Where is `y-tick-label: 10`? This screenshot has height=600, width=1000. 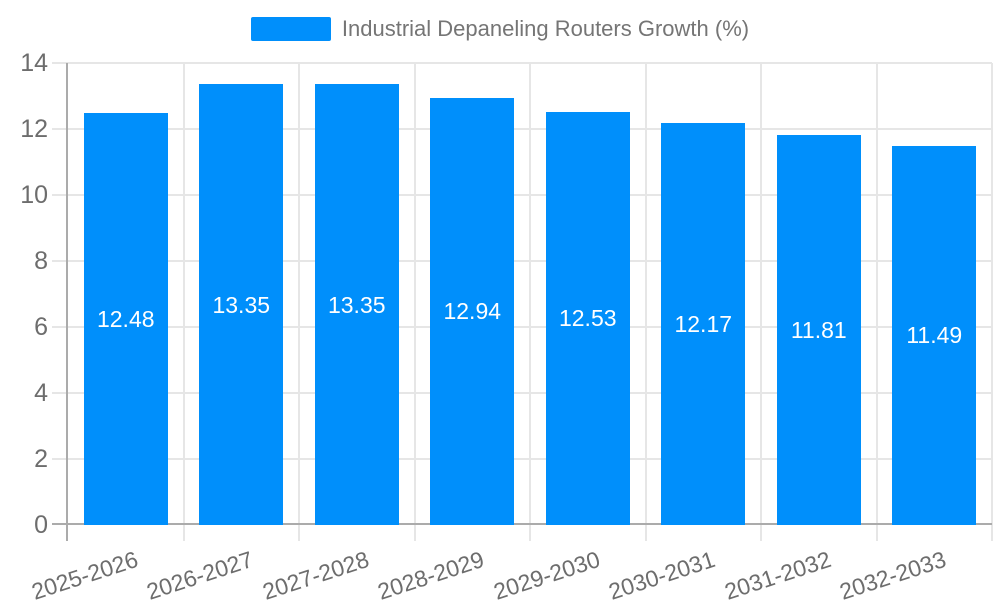 y-tick-label: 10 is located at coordinates (34, 195).